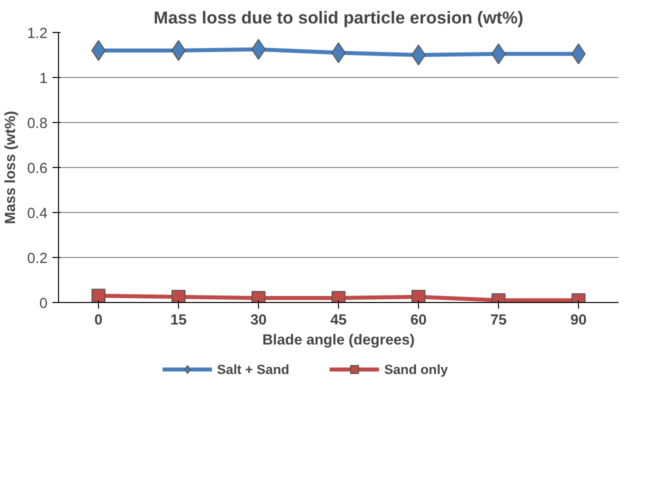  I want to click on y-tick-label: 0.8, so click(37, 124).